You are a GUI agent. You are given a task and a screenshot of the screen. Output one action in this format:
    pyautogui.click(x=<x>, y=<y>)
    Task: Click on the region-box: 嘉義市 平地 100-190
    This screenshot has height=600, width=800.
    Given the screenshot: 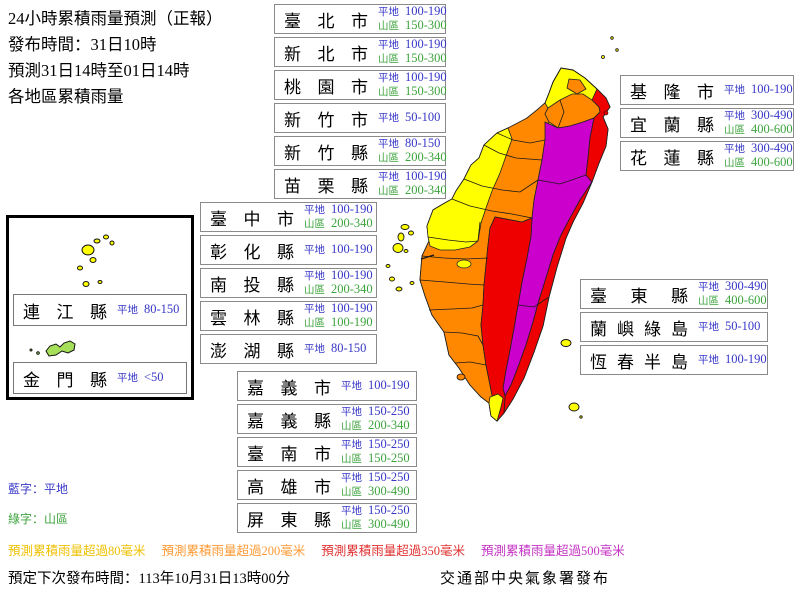 What is the action you would take?
    pyautogui.click(x=327, y=386)
    